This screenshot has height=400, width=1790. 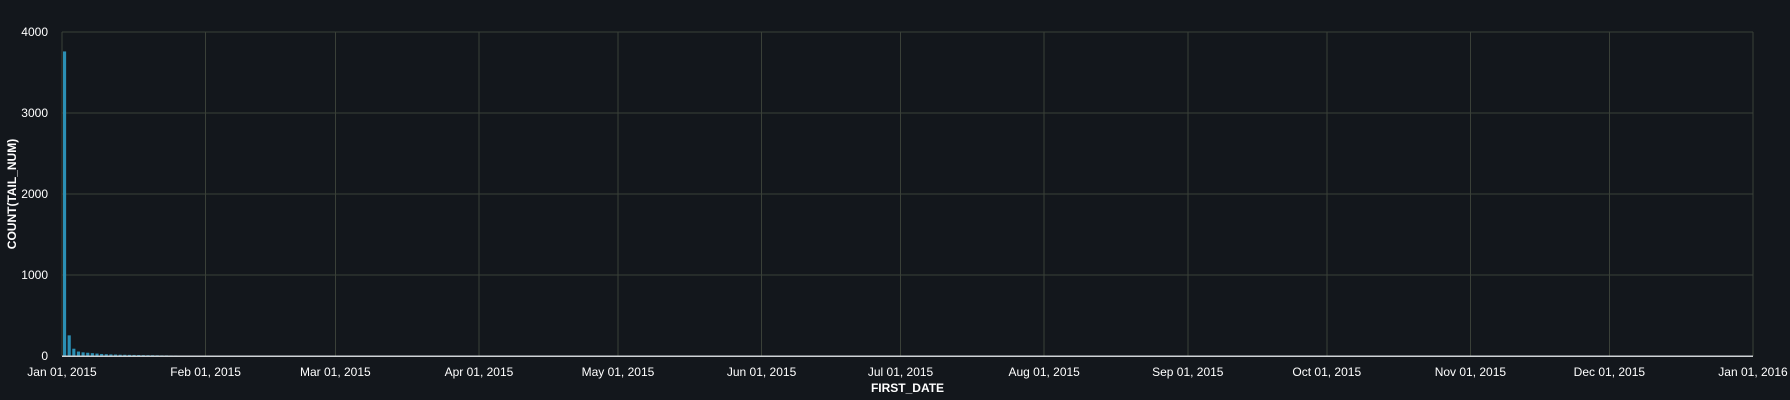 I want to click on x-tick-label: Dec 01, 2015, so click(x=1610, y=372).